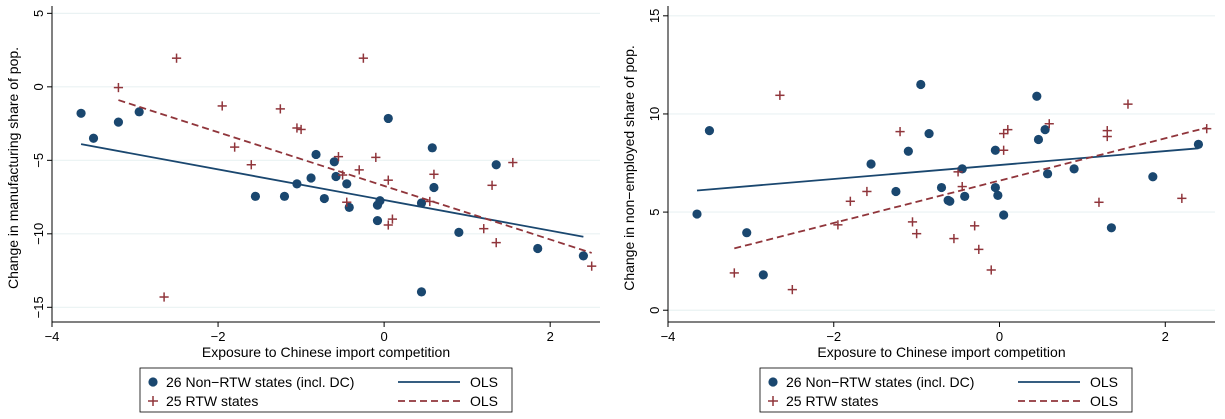  What do you see at coordinates (629, 168) in the screenshot?
I see `y-axis-title: Change in non−employed share of pop.` at bounding box center [629, 168].